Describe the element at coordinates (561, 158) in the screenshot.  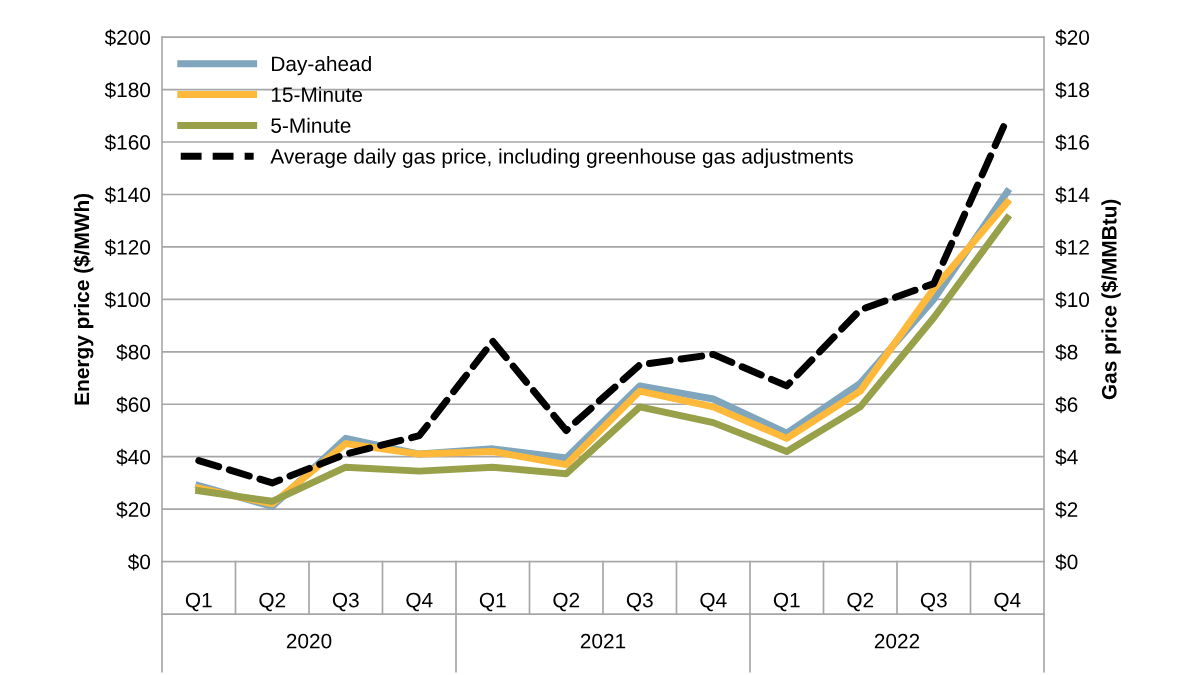
I see `legend-label: Average daily gas price, including greenhouse gas adjustments` at that location.